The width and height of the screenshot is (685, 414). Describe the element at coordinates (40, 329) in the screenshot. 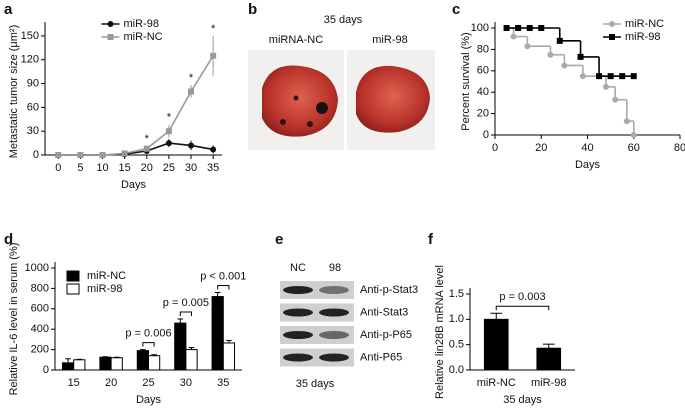

I see `y-tick-label: 400` at that location.